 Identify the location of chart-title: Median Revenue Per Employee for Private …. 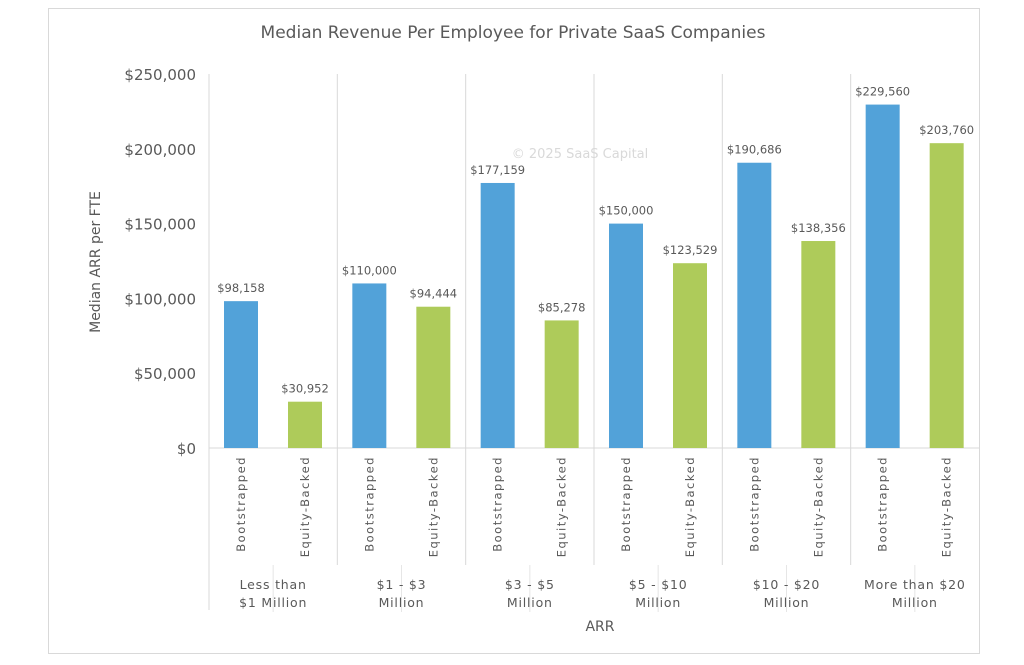
(513, 33).